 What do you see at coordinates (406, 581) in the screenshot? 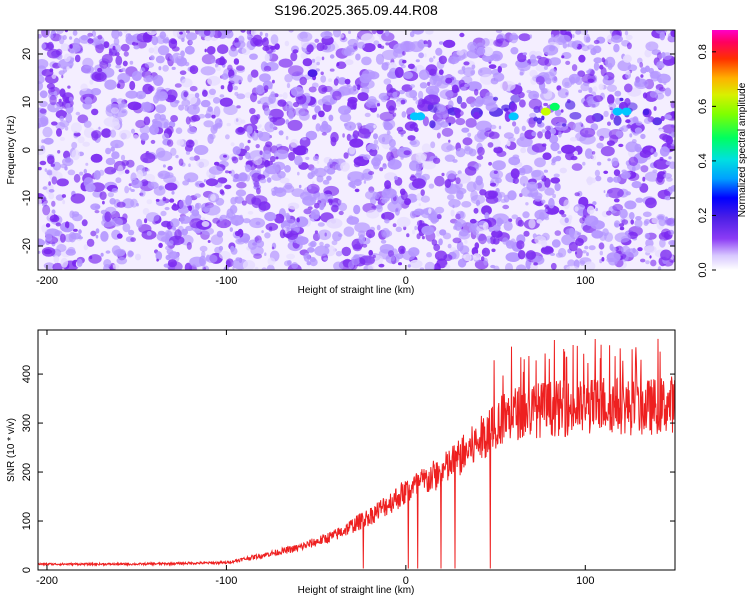
I see `x-tick-label: 0` at bounding box center [406, 581].